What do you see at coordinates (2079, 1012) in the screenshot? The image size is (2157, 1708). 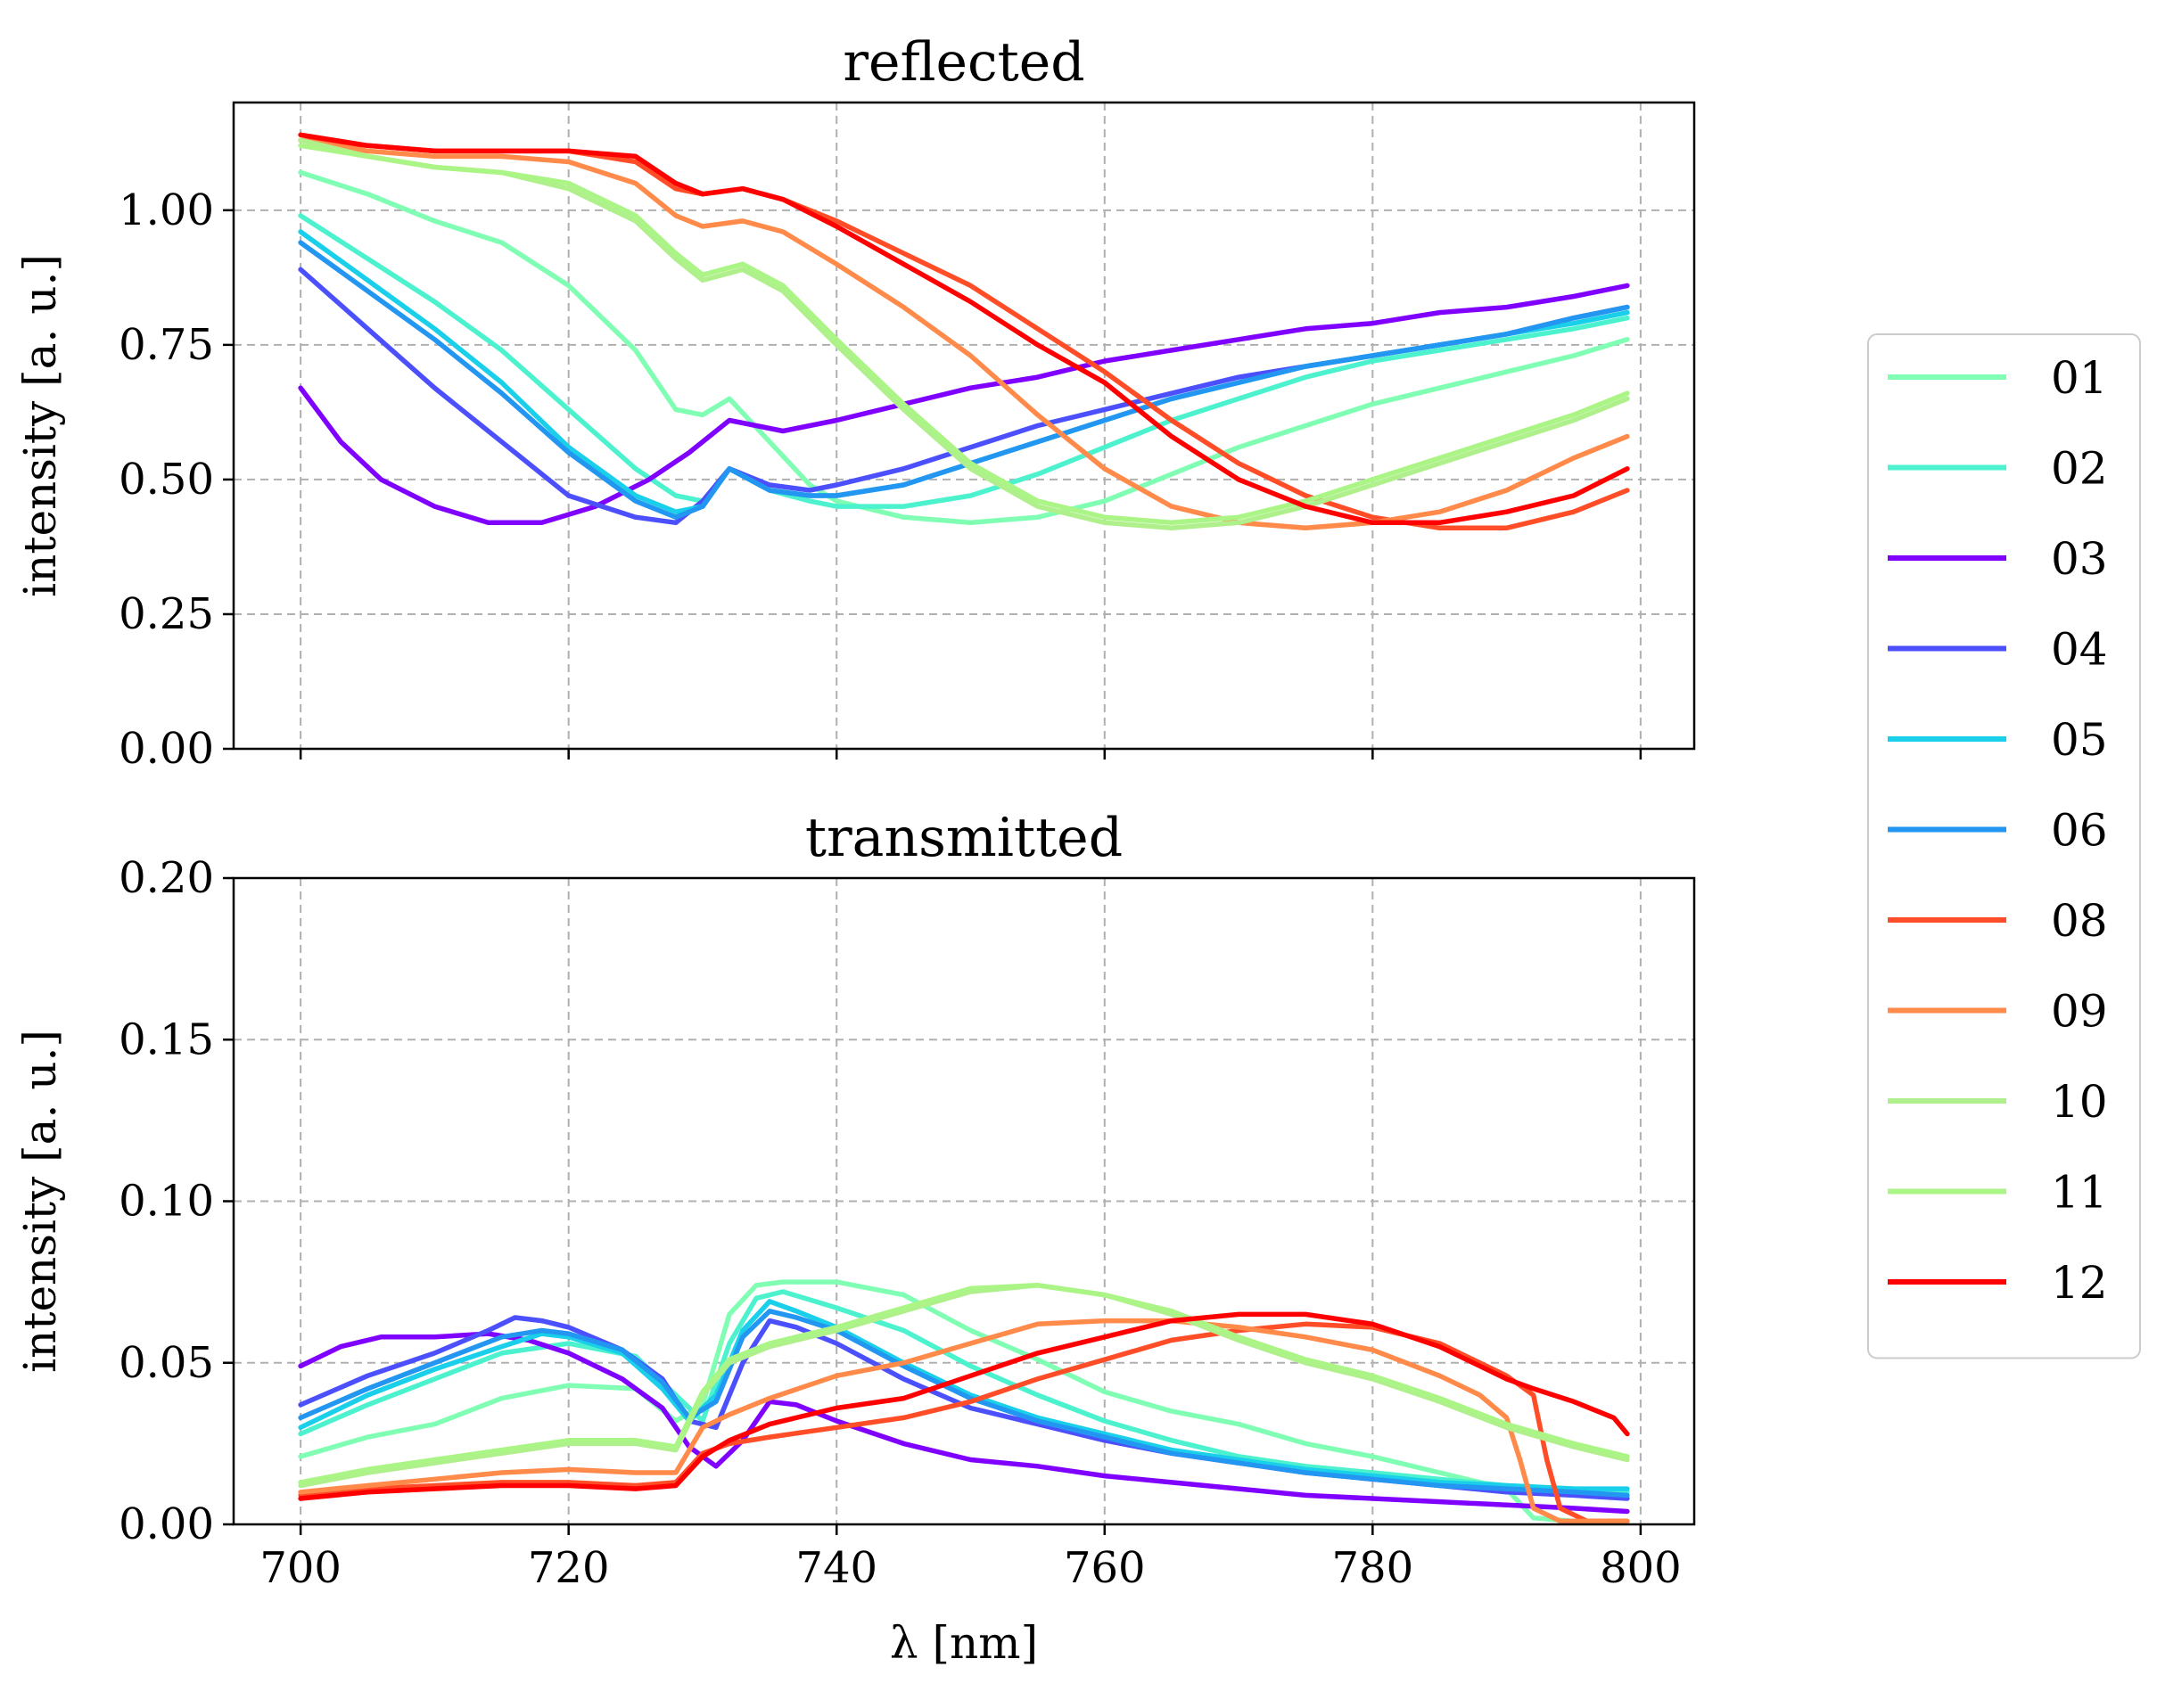 I see `legend-label-09: 09` at bounding box center [2079, 1012].